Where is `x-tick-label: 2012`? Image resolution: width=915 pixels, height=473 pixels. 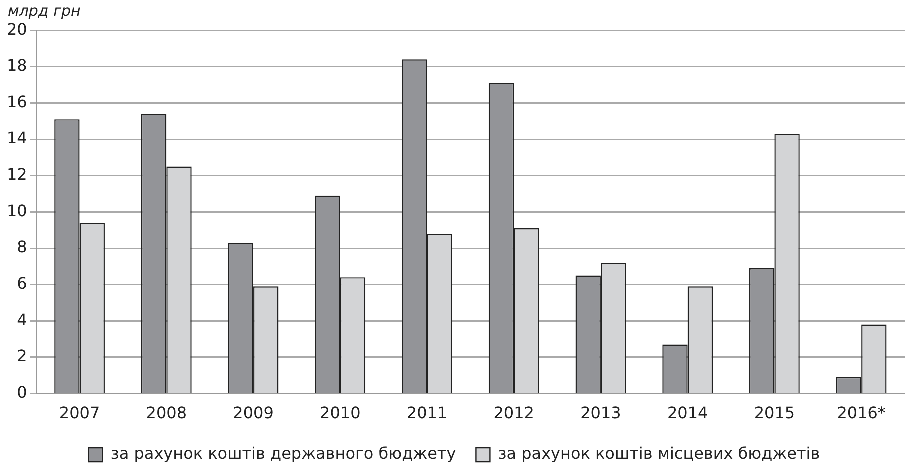 x-tick-label: 2012 is located at coordinates (514, 413).